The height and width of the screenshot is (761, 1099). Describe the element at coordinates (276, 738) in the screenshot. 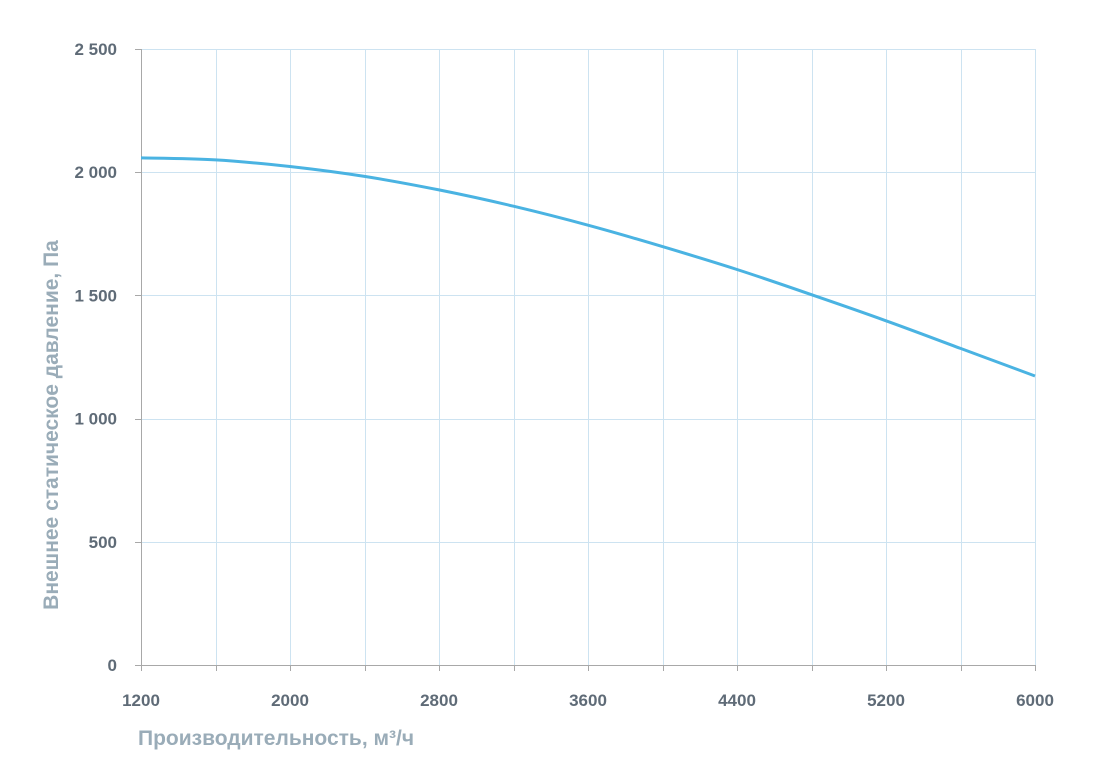

I see `x-axis-label: Производительность, м³/ч` at that location.